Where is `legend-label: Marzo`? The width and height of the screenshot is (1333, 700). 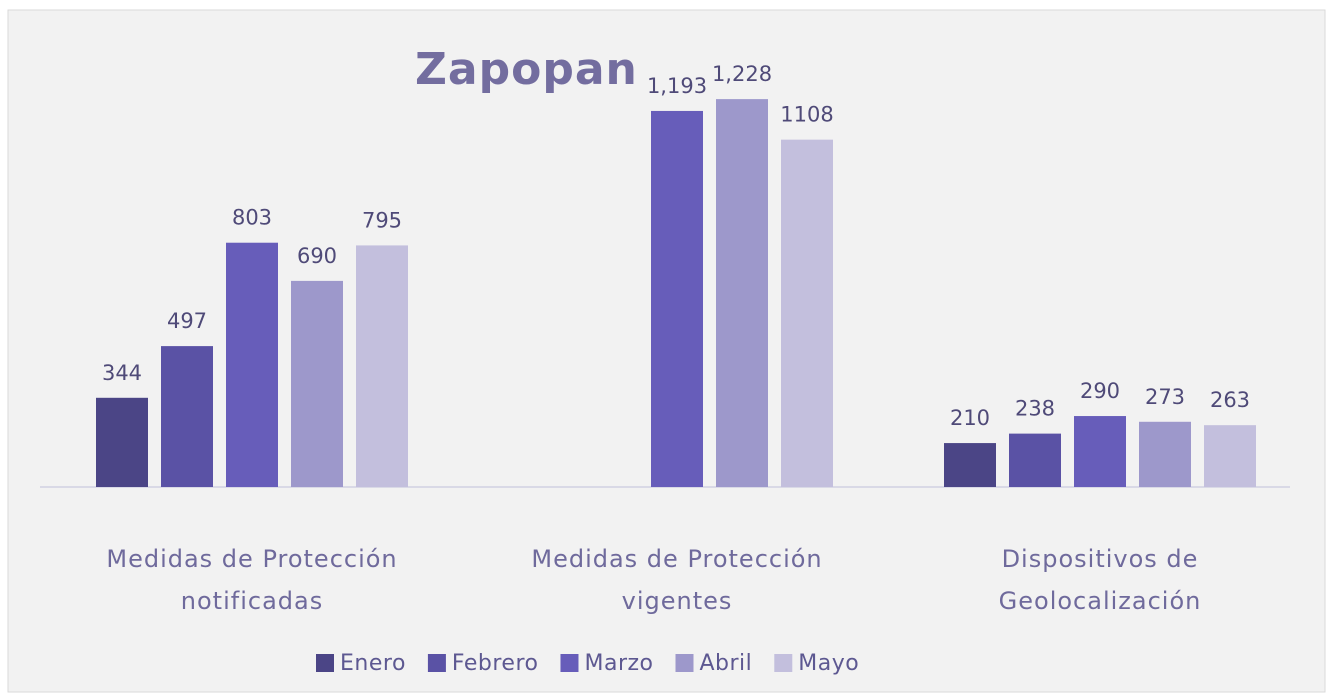
legend-label: Marzo is located at coordinates (618, 663).